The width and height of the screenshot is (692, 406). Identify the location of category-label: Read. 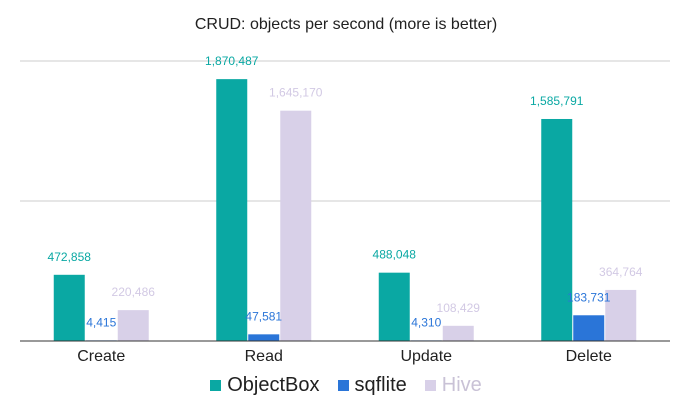
(264, 356).